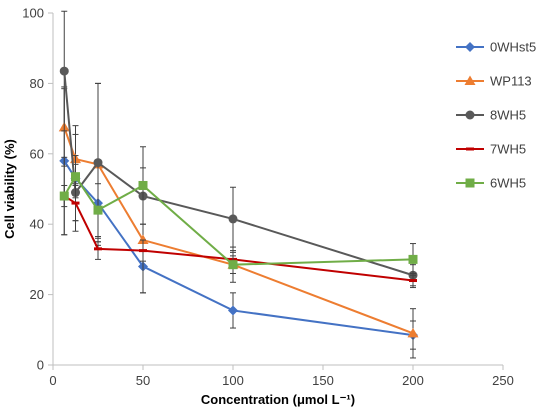  What do you see at coordinates (233, 380) in the screenshot?
I see `x-tick-label: 100` at bounding box center [233, 380].